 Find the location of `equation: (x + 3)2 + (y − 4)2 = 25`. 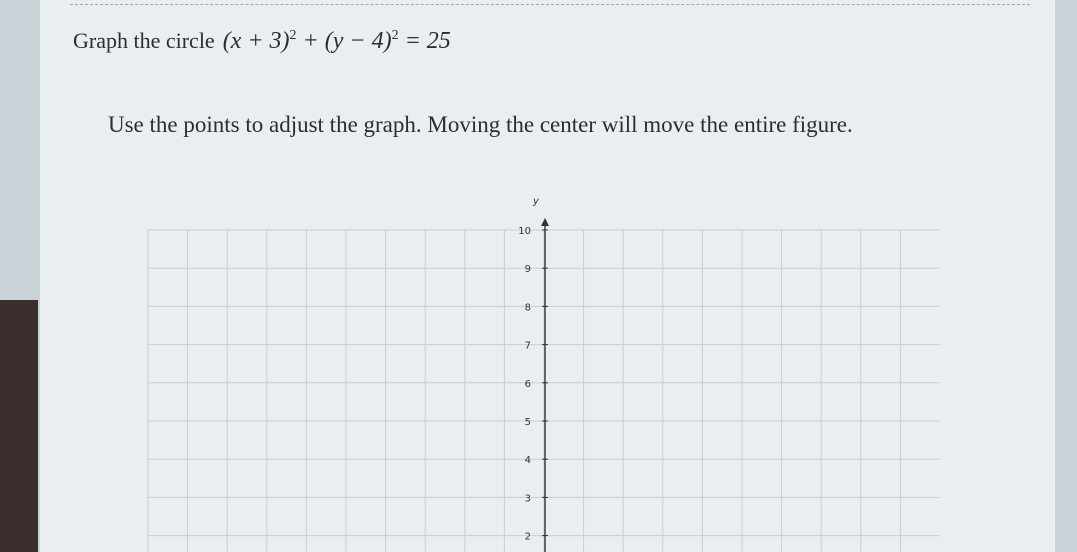

equation: (x + 3)2 + (y − 4)2 = 25 is located at coordinates (337, 41).